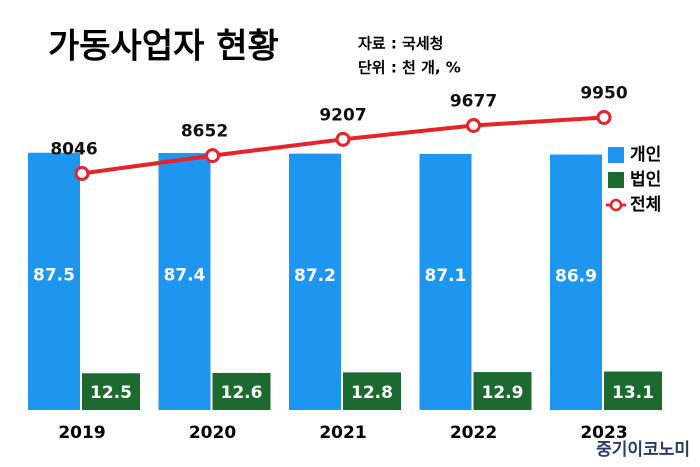 The width and height of the screenshot is (700, 467). I want to click on x-tick-label: 2019, so click(81, 433).